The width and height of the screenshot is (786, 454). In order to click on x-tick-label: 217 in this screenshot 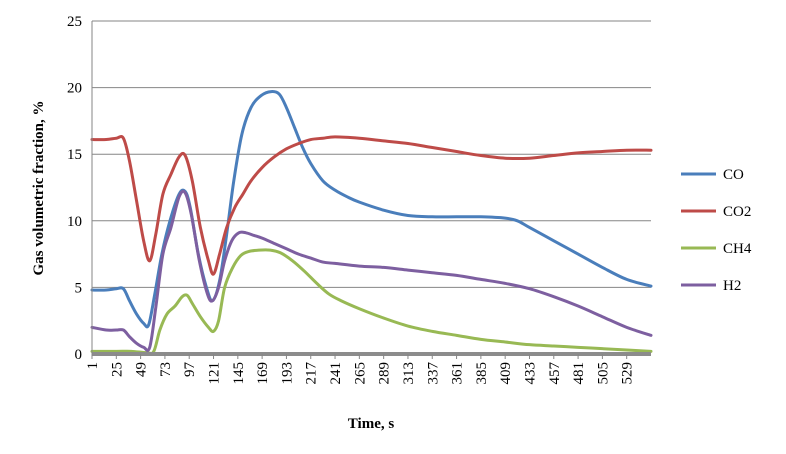, I will do `click(312, 373)`.